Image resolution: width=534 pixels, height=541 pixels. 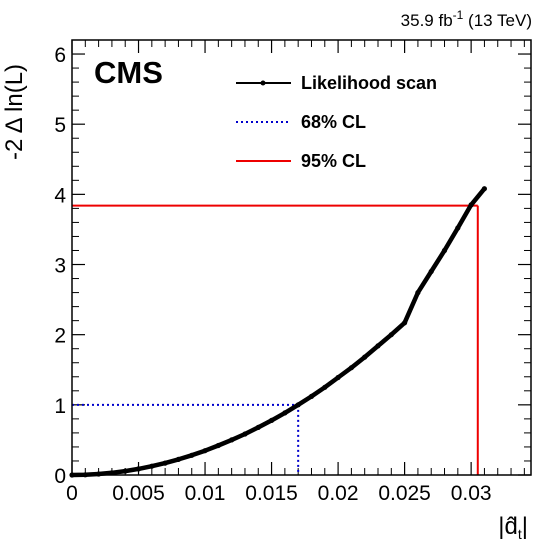 I want to click on x-tick-label: 0.03, so click(x=471, y=493).